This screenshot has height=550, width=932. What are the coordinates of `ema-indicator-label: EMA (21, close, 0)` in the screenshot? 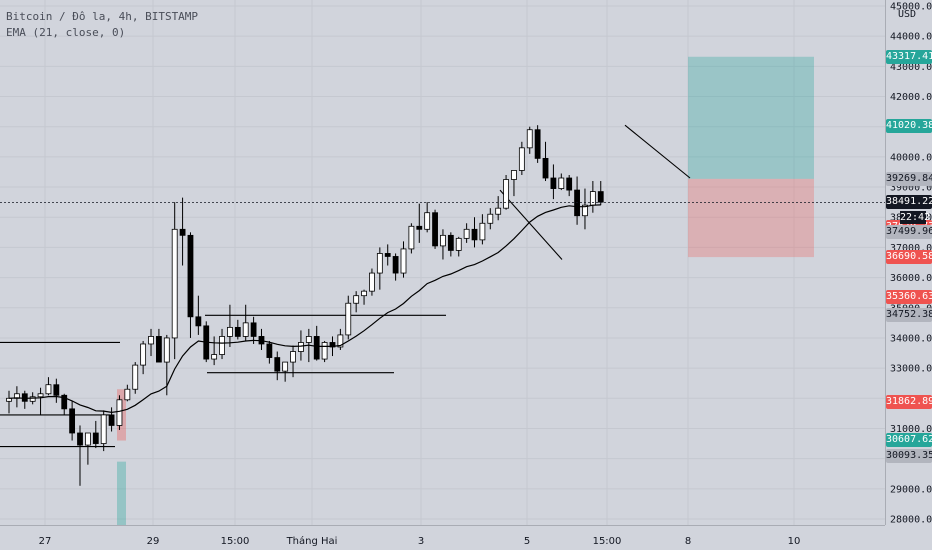 It's located at (66, 32).